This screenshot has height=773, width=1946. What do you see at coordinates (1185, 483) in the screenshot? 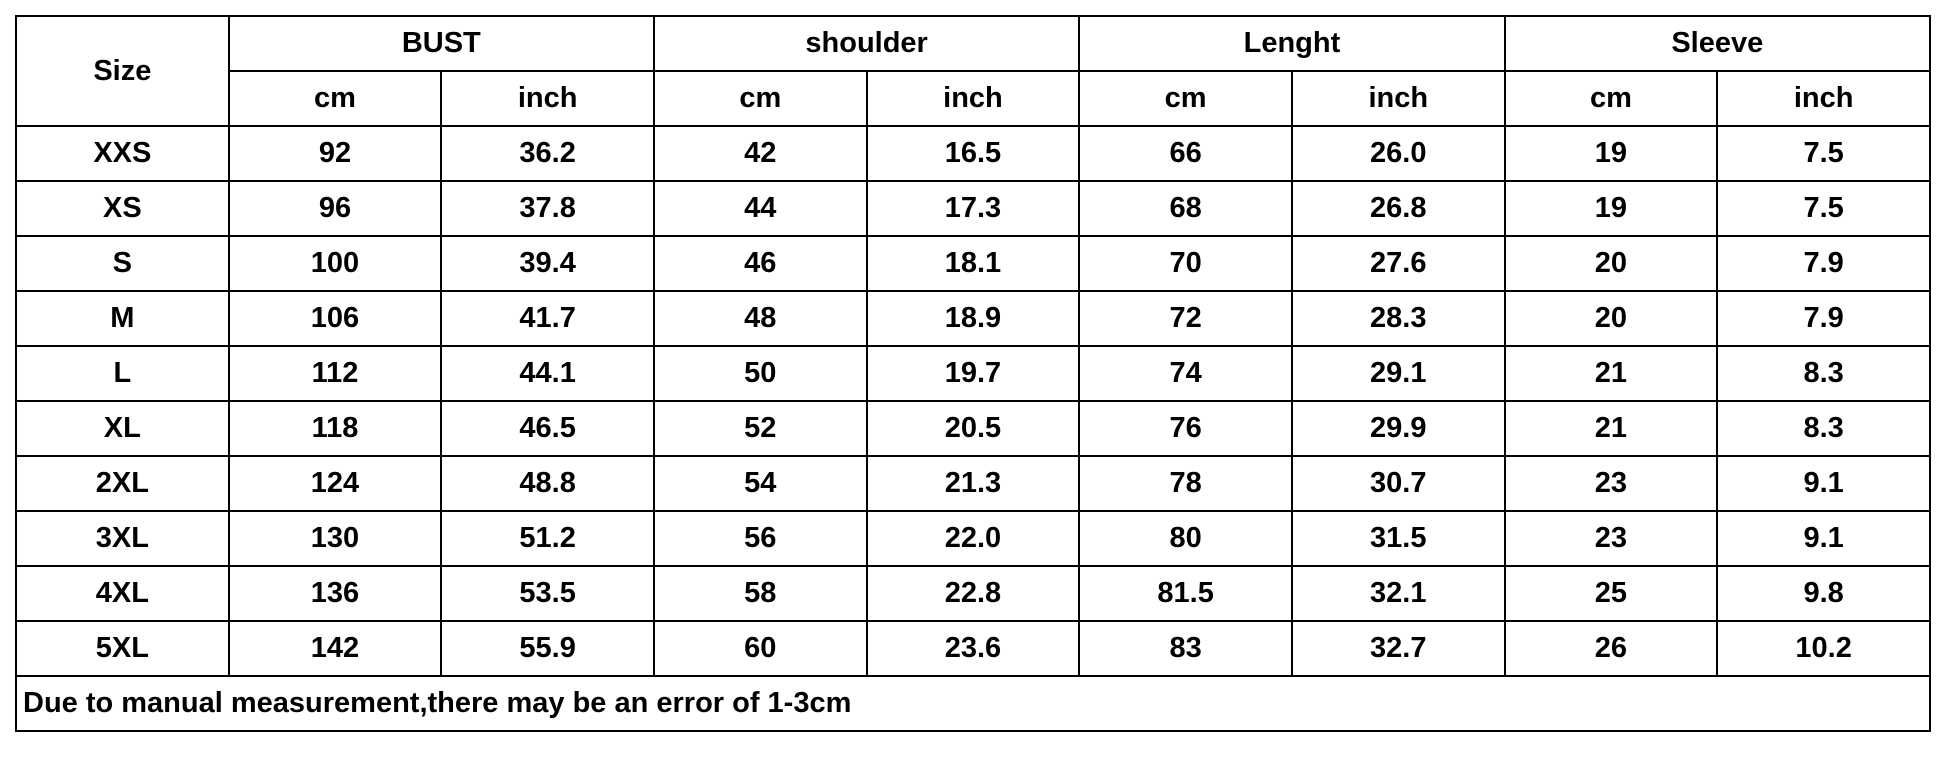
I see `measurement: 78` at bounding box center [1185, 483].